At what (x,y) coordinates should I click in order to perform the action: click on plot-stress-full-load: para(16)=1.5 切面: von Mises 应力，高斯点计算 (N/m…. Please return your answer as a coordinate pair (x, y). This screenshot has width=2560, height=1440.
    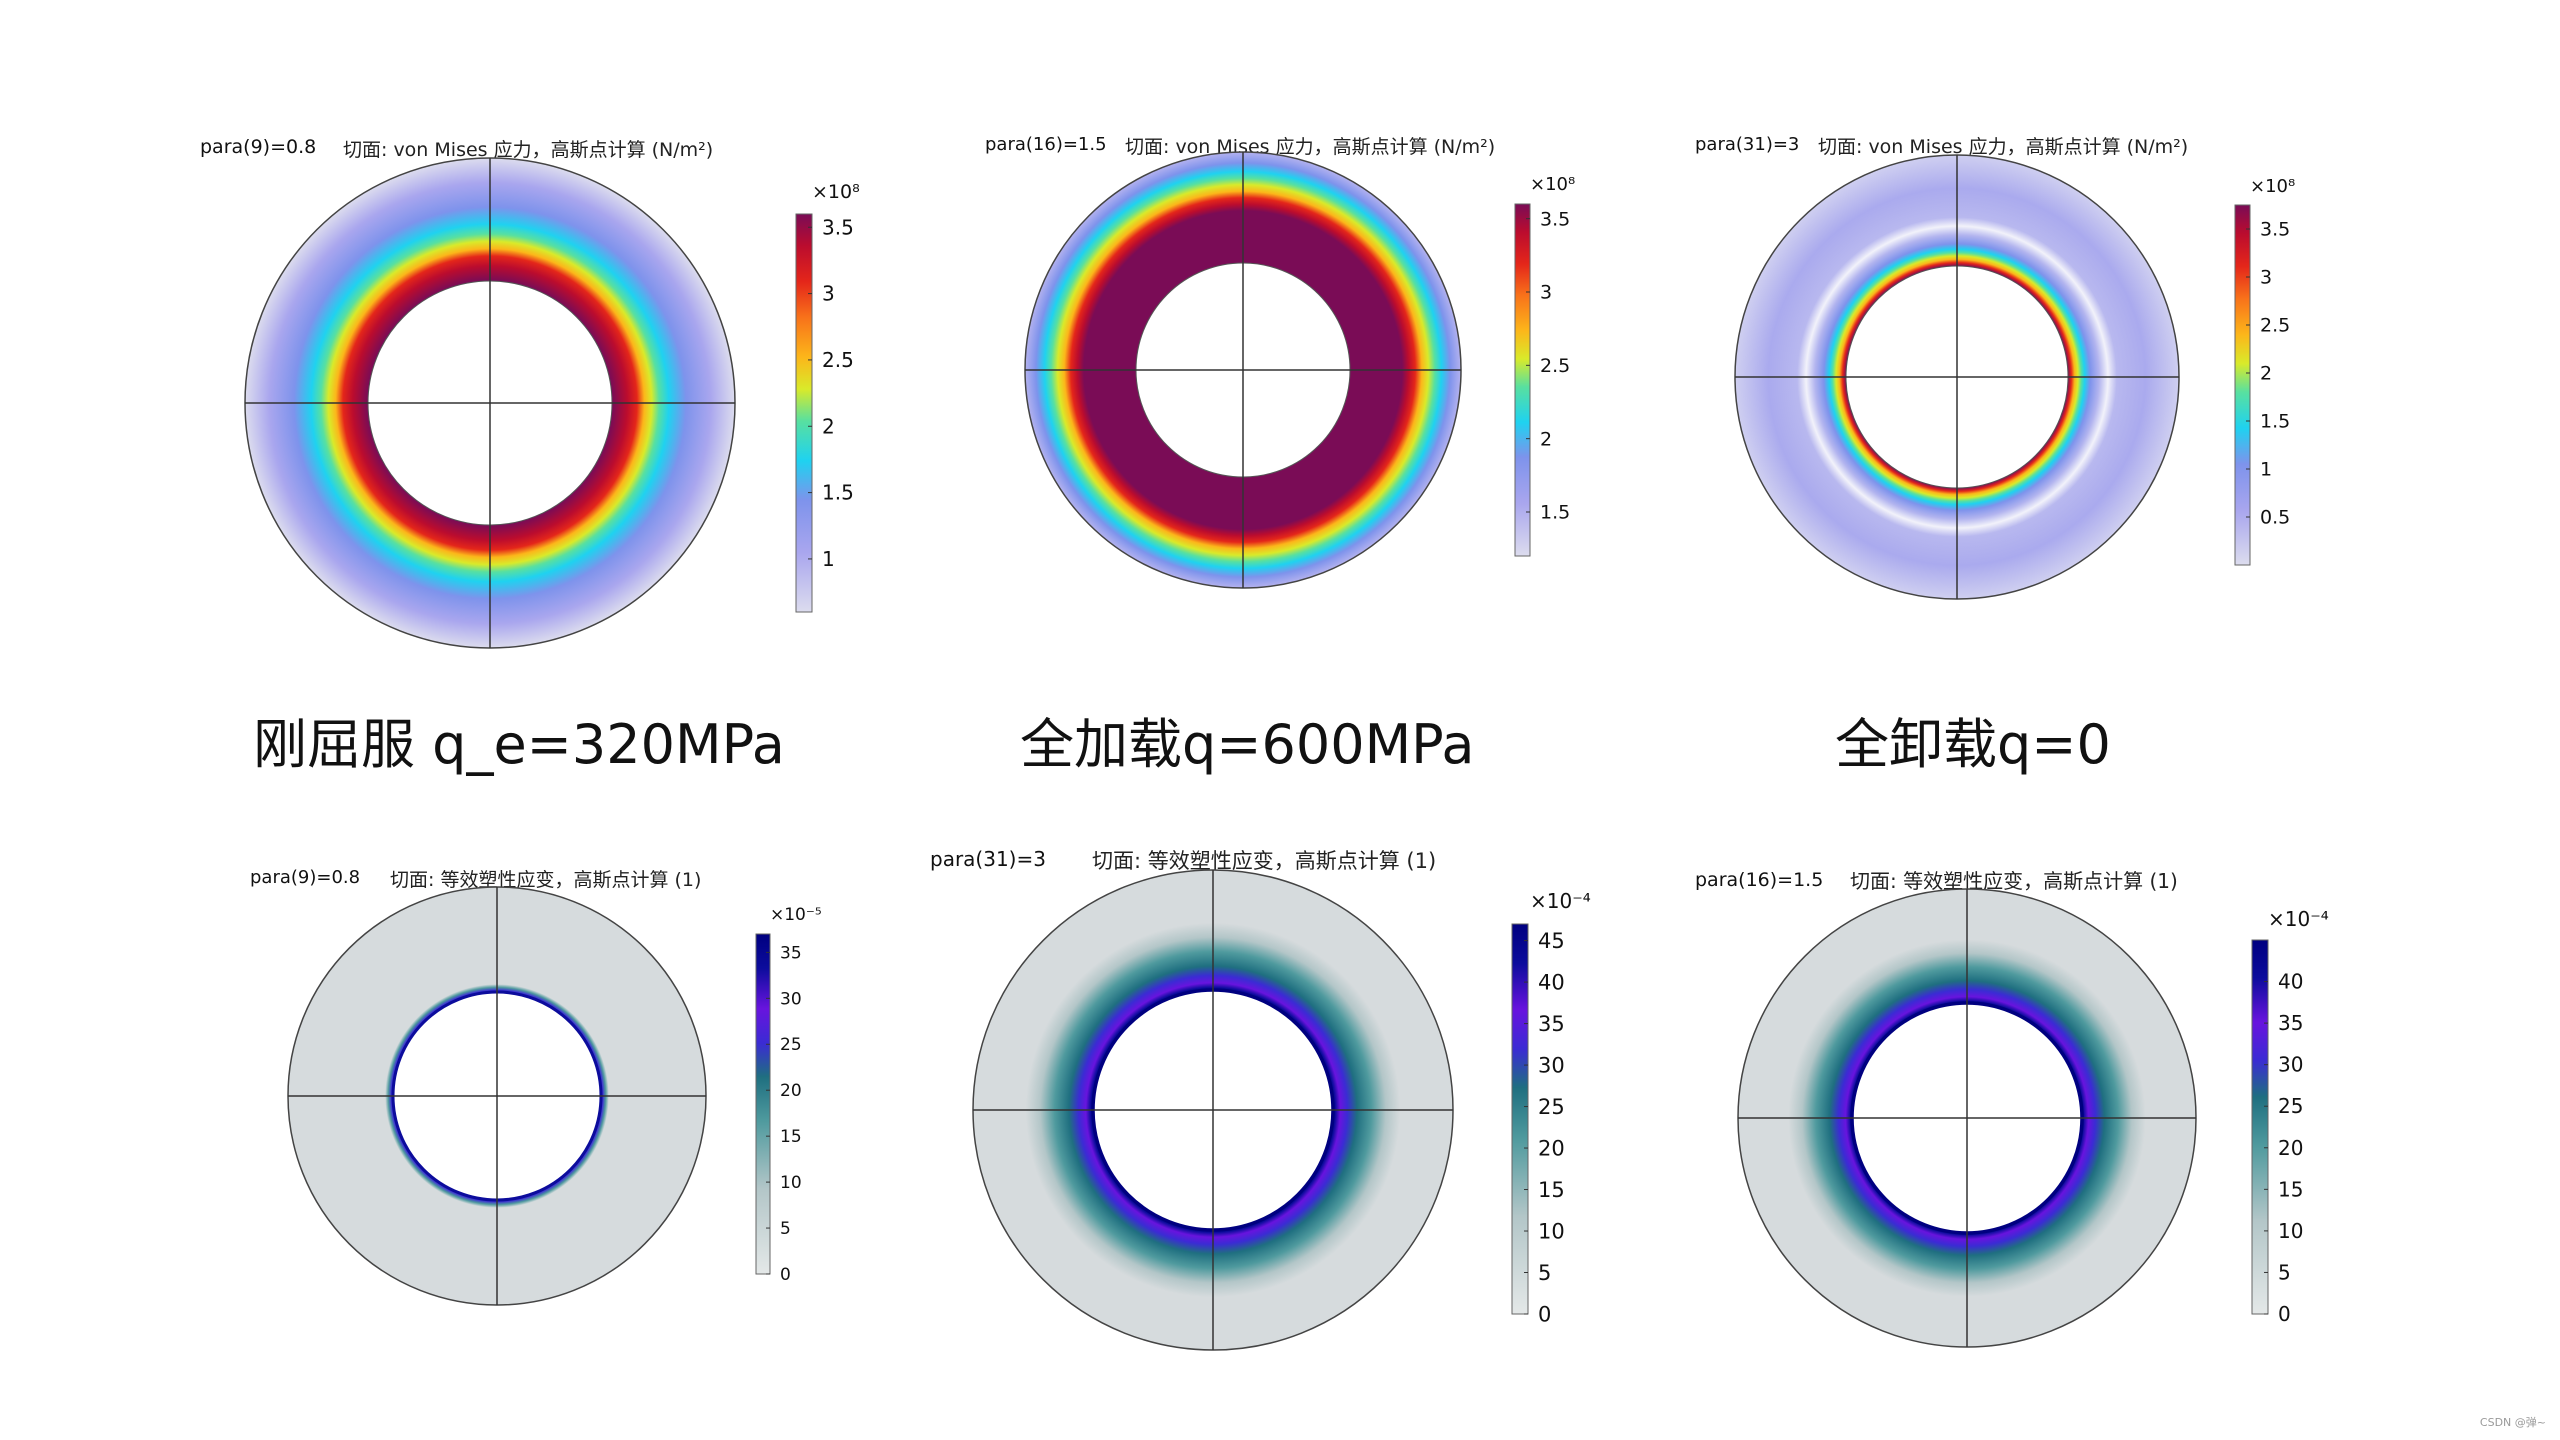
    Looking at the image, I should click on (1280, 361).